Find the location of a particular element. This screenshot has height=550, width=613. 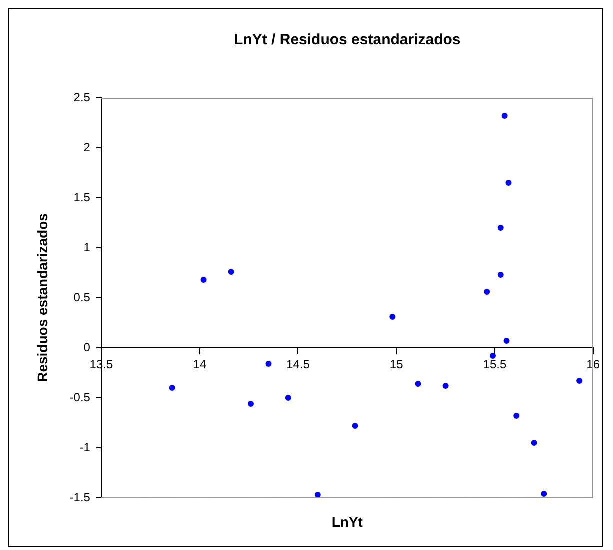

x-axis-title: LnYt is located at coordinates (348, 522).